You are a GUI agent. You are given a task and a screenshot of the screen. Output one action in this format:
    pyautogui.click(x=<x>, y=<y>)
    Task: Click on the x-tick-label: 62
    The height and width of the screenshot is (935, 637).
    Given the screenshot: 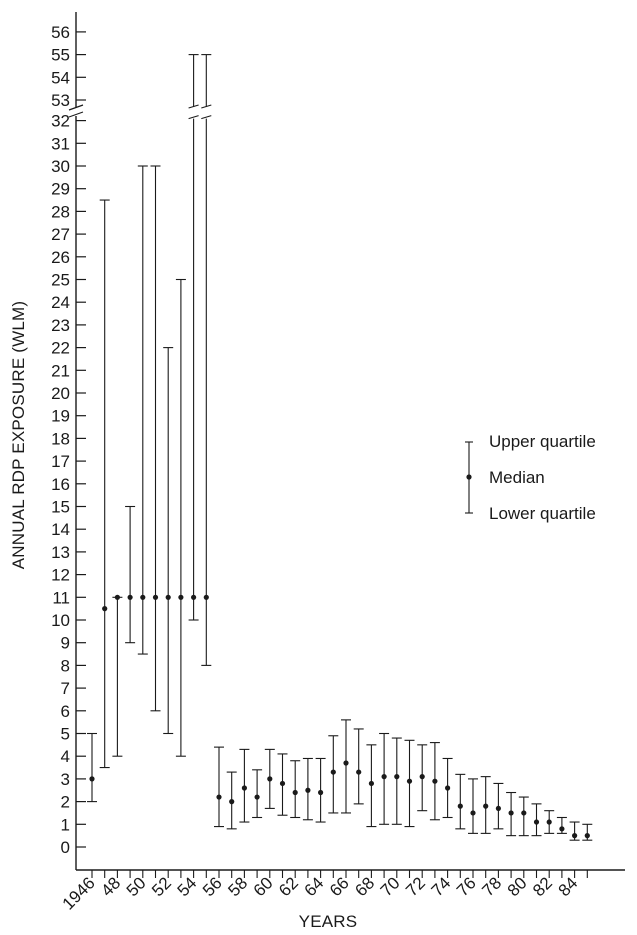 What is the action you would take?
    pyautogui.click(x=288, y=886)
    